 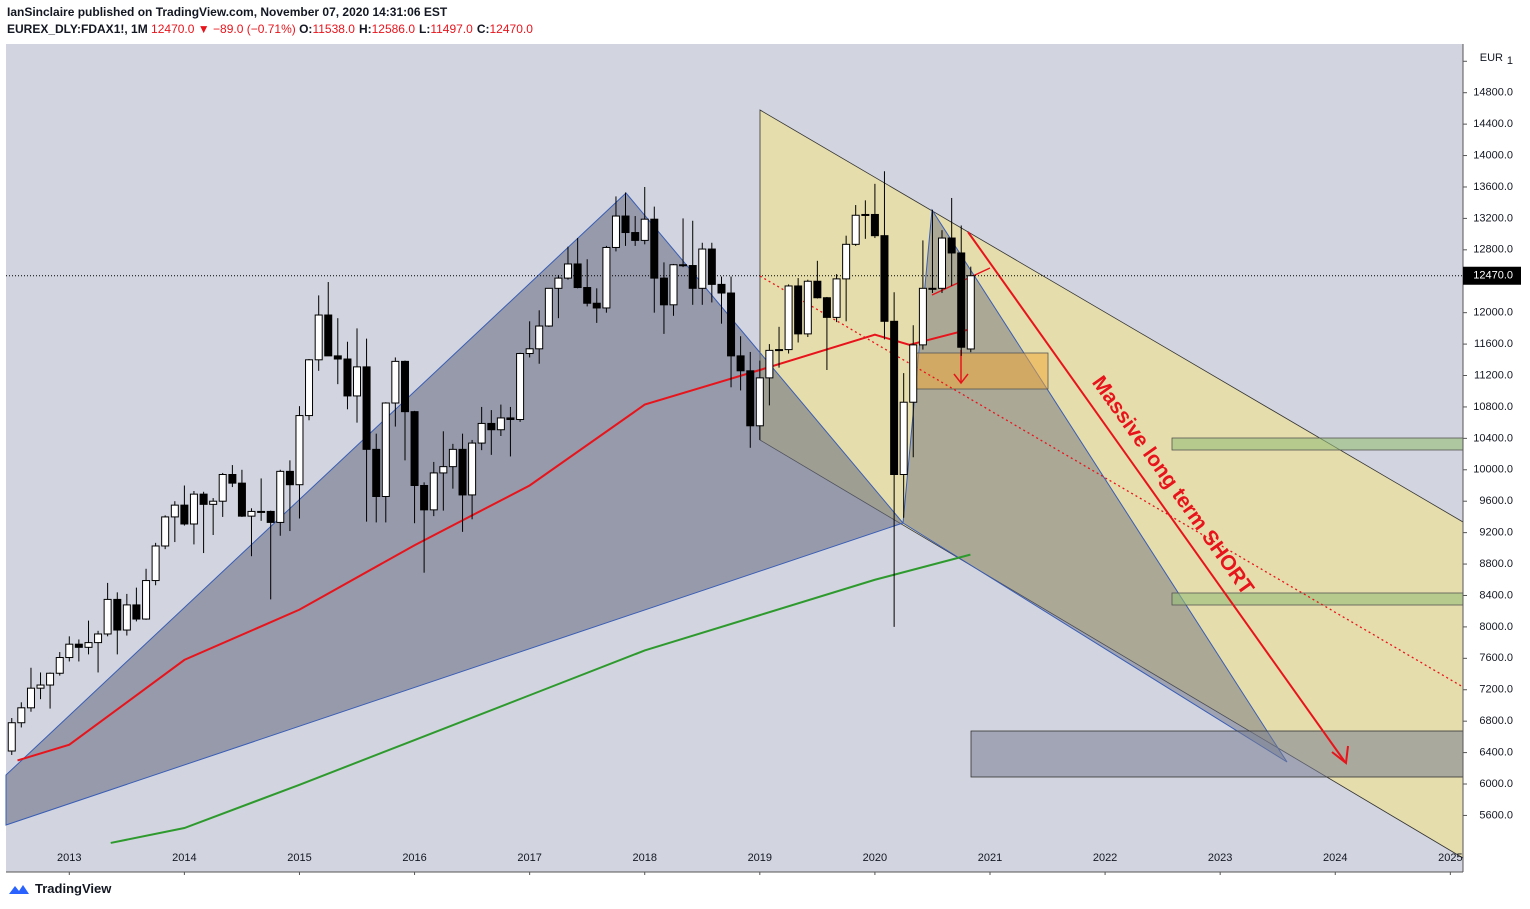 What do you see at coordinates (961, 379) in the screenshot?
I see `small-arrow-head` at bounding box center [961, 379].